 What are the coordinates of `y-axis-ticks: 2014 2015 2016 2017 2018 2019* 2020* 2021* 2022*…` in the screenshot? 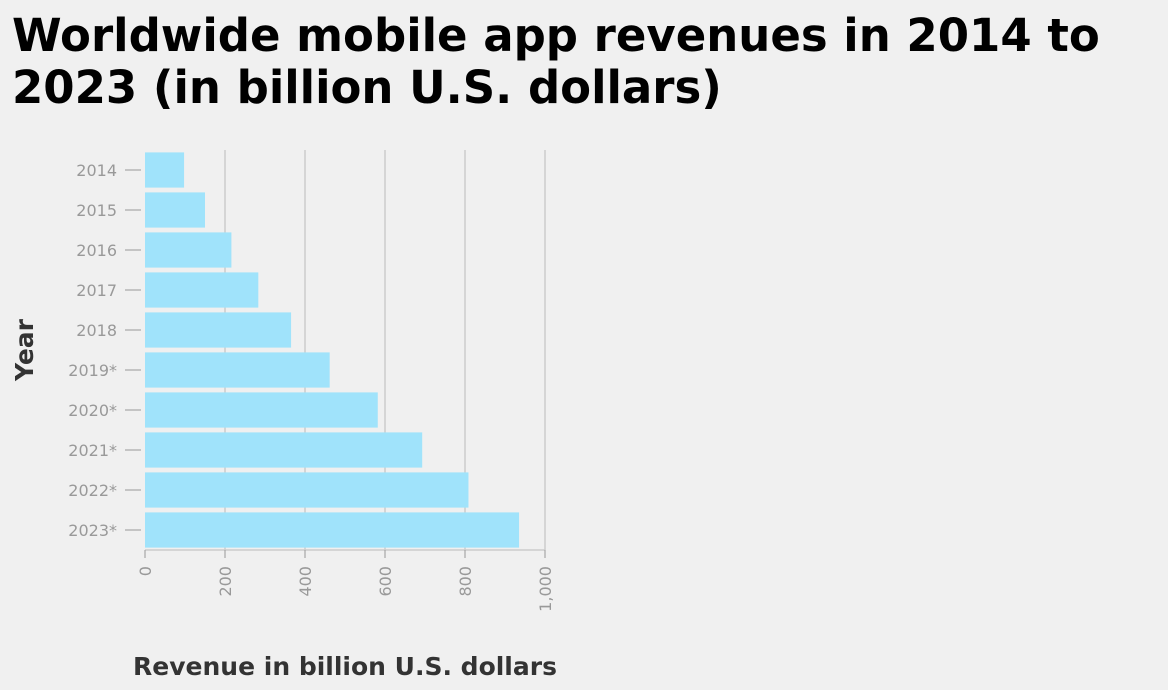 It's located at (104, 350).